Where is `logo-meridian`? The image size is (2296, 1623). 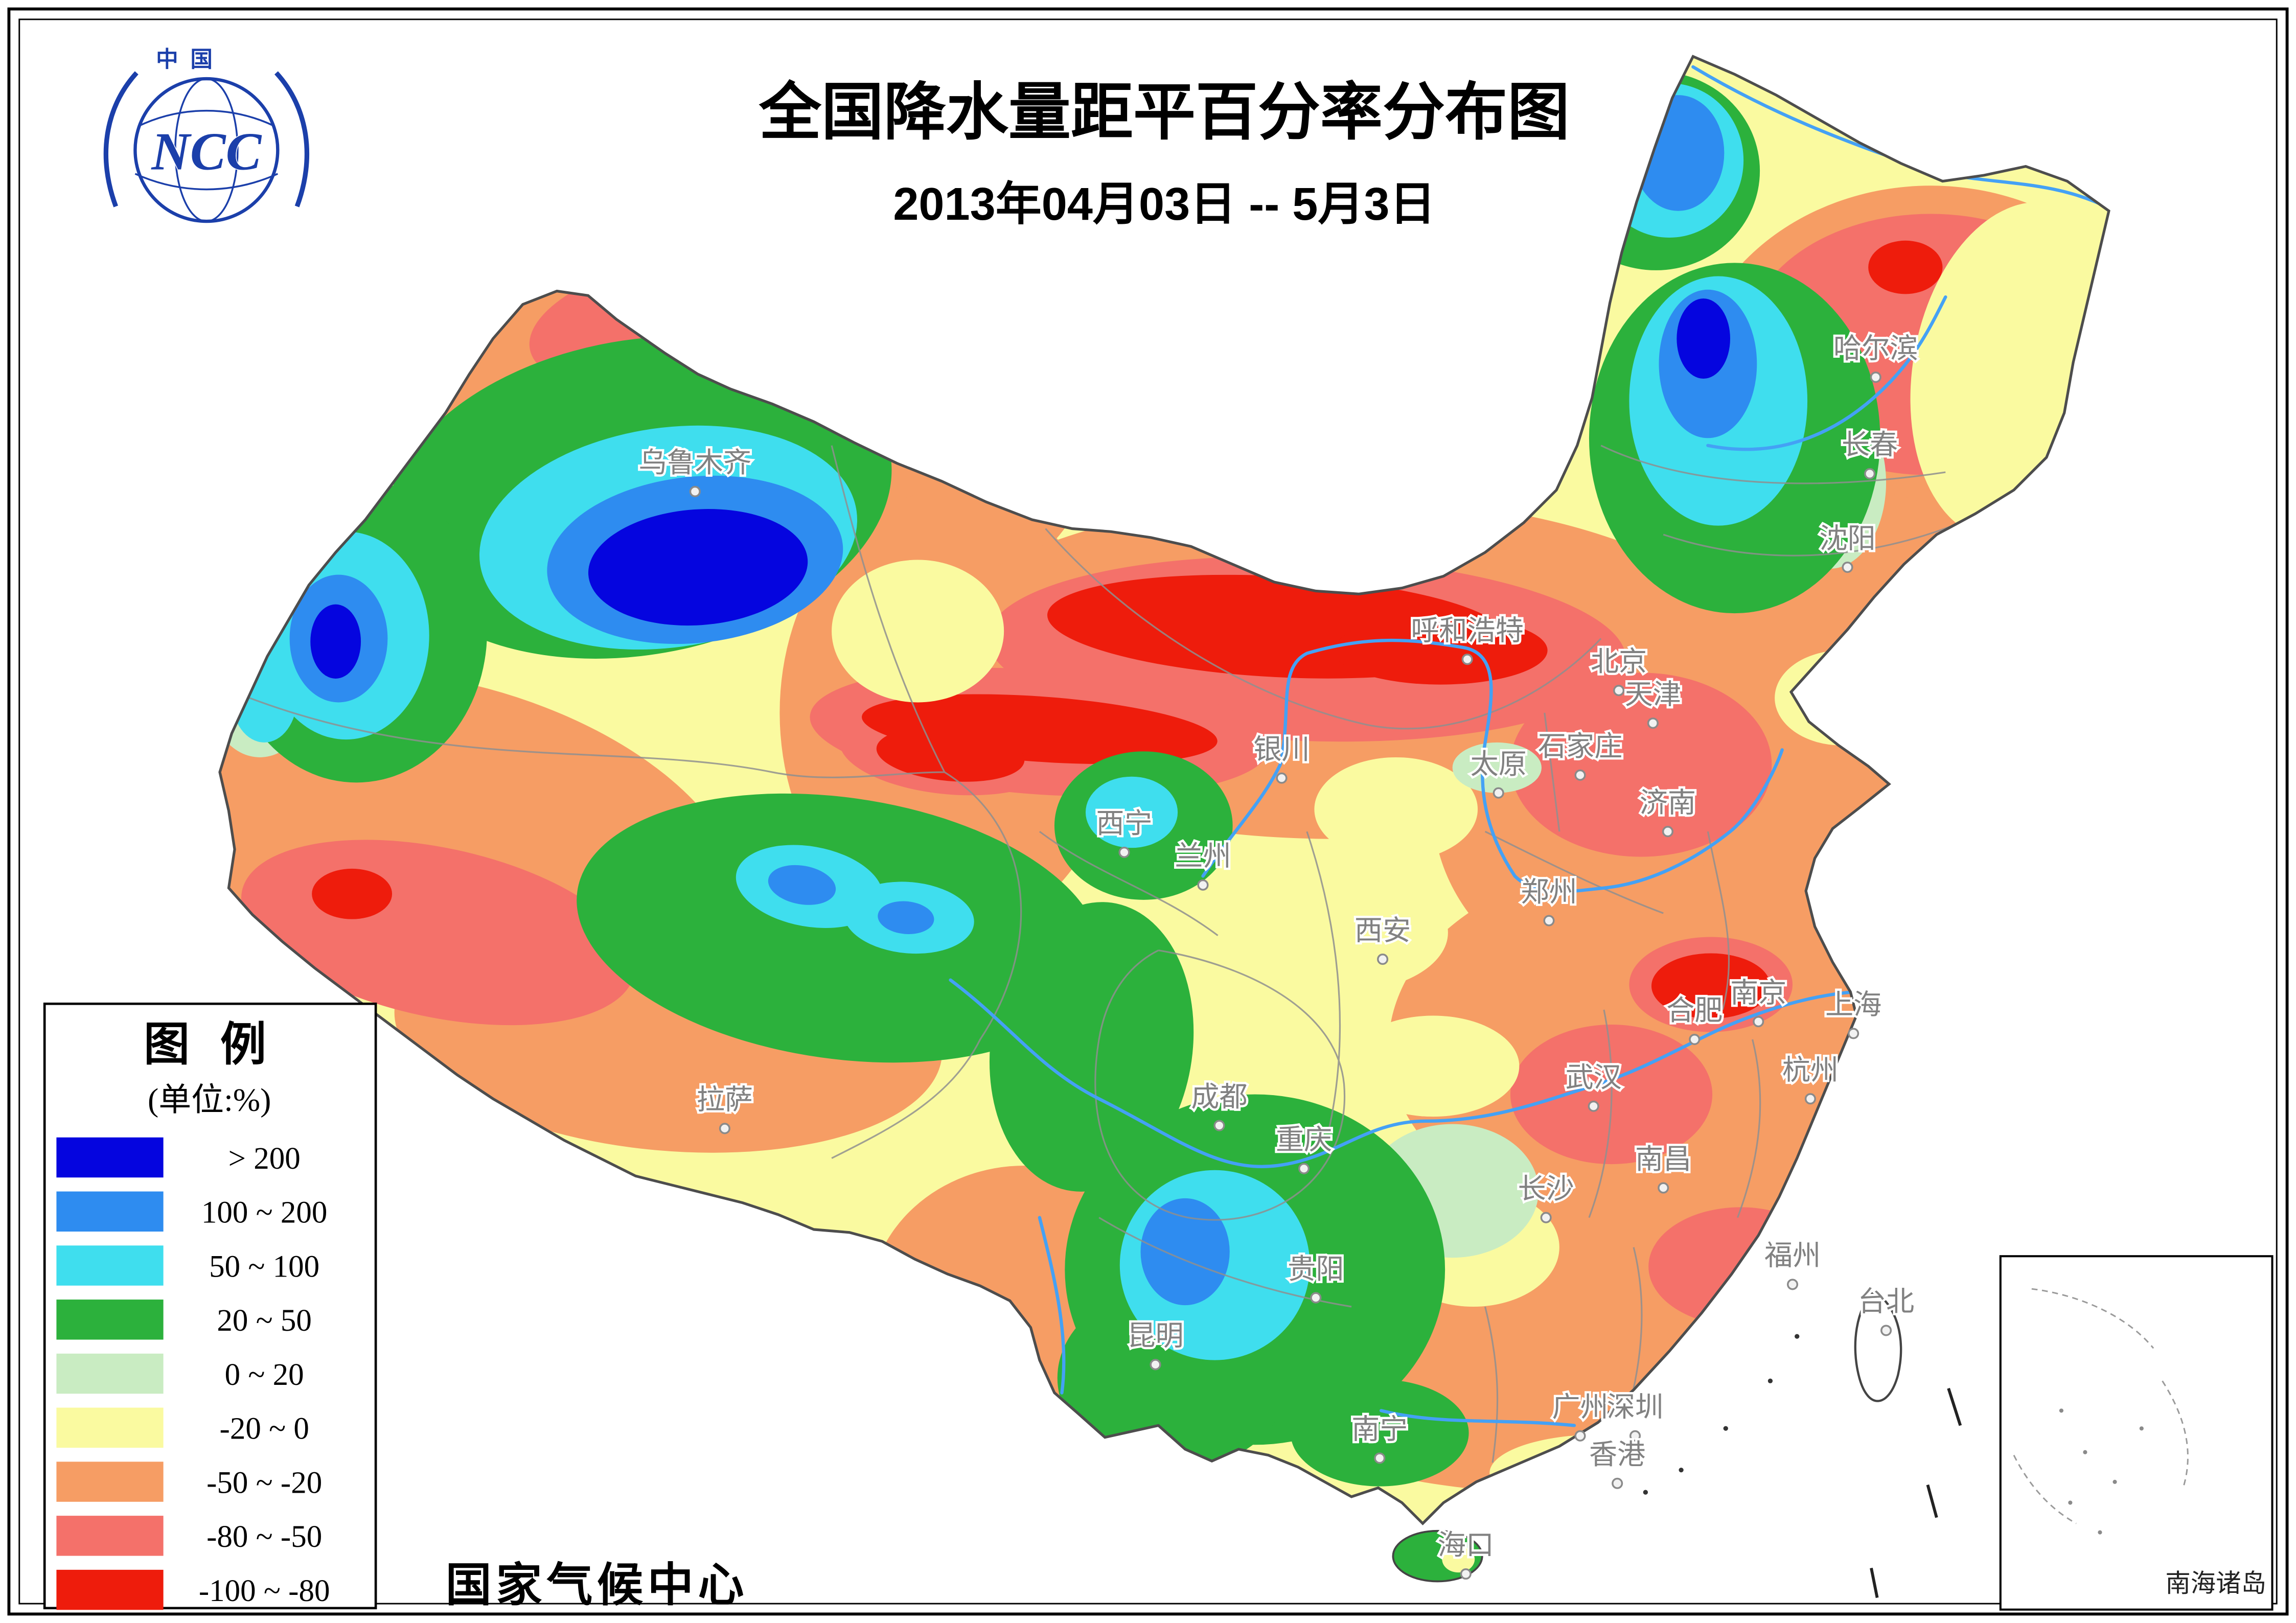
logo-meridian is located at coordinates (206, 150).